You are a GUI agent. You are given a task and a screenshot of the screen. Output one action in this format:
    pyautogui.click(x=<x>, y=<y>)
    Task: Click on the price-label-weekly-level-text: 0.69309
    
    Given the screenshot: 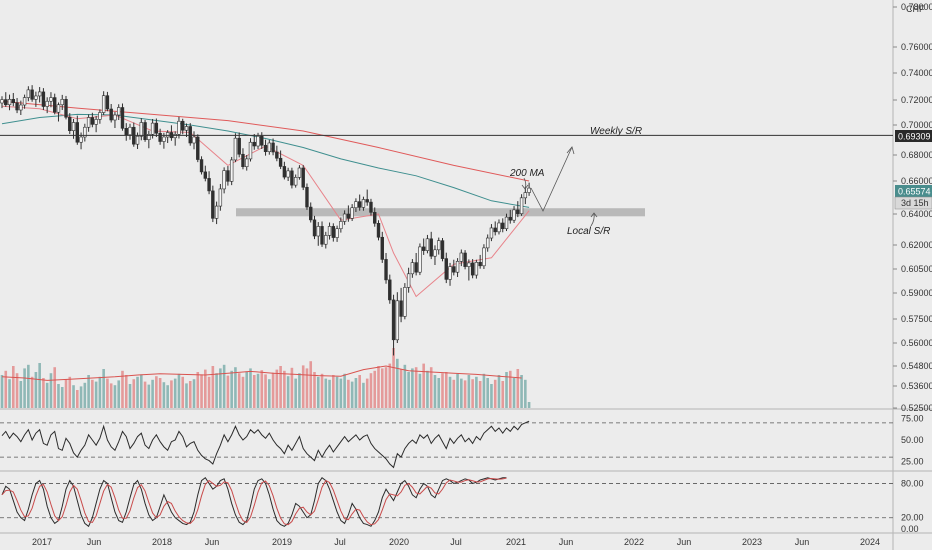 What is the action you would take?
    pyautogui.click(x=914, y=137)
    